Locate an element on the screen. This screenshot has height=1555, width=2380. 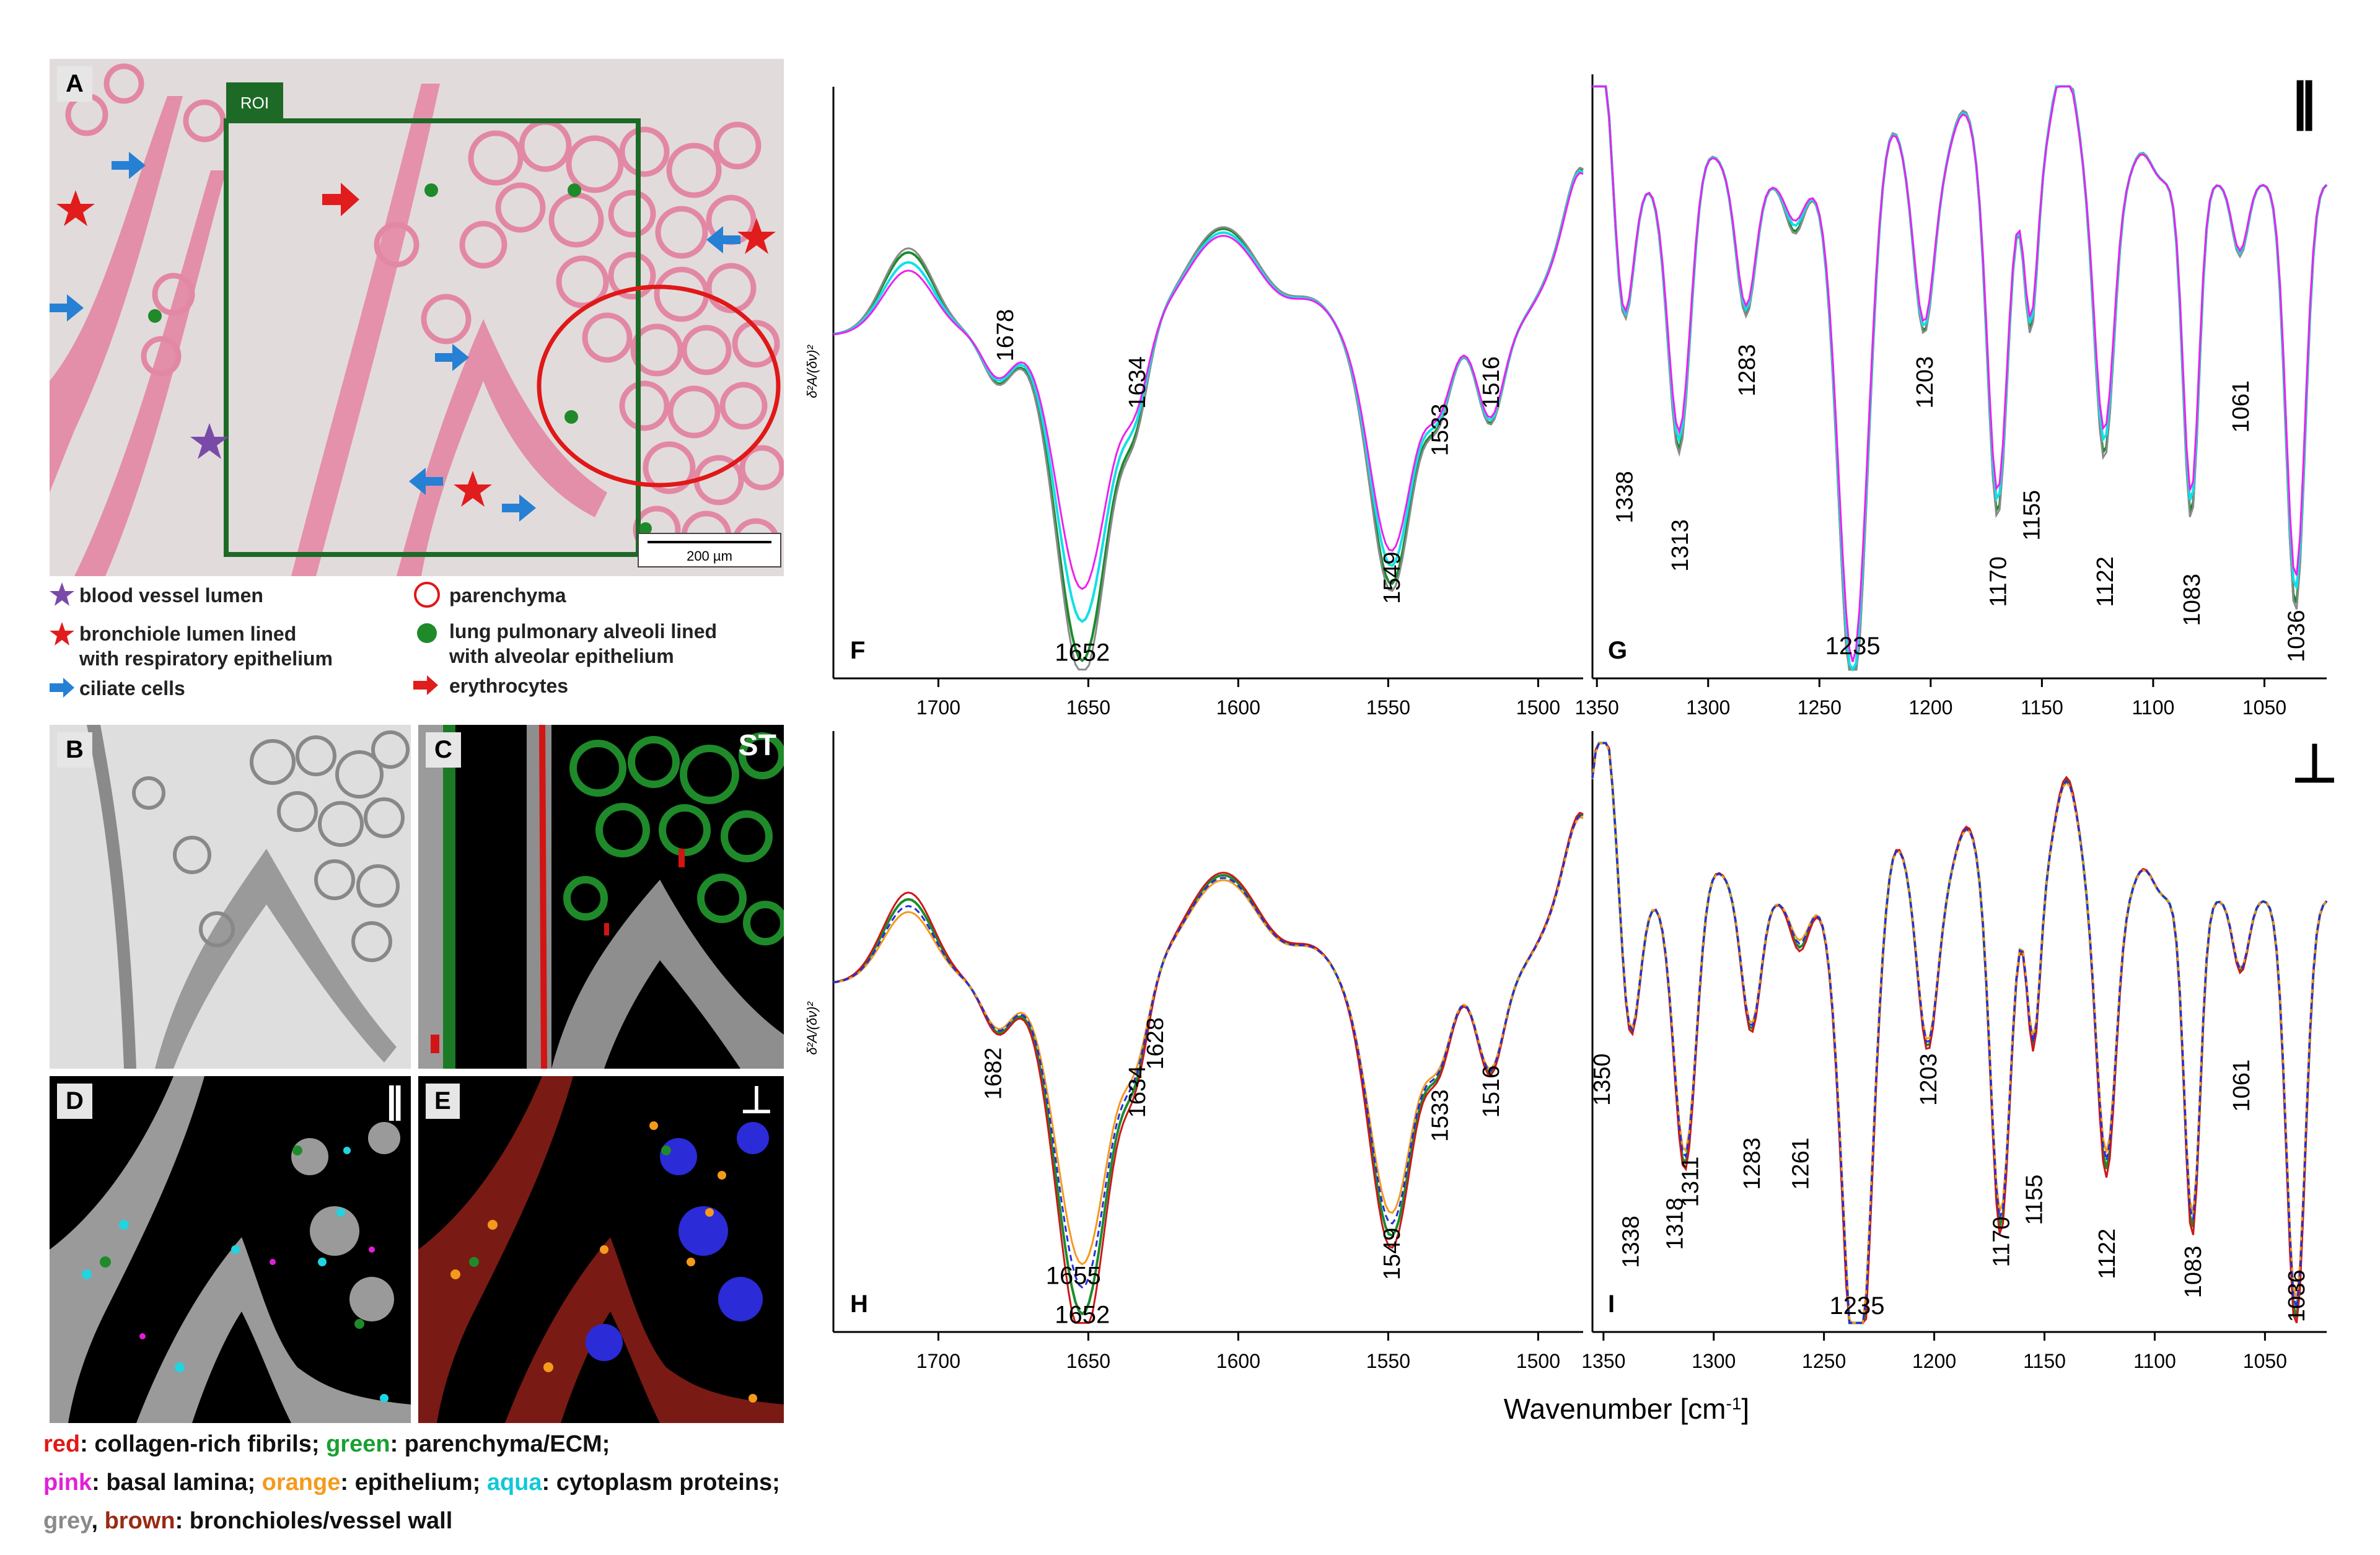
panel-label-f: F is located at coordinates (857, 650).